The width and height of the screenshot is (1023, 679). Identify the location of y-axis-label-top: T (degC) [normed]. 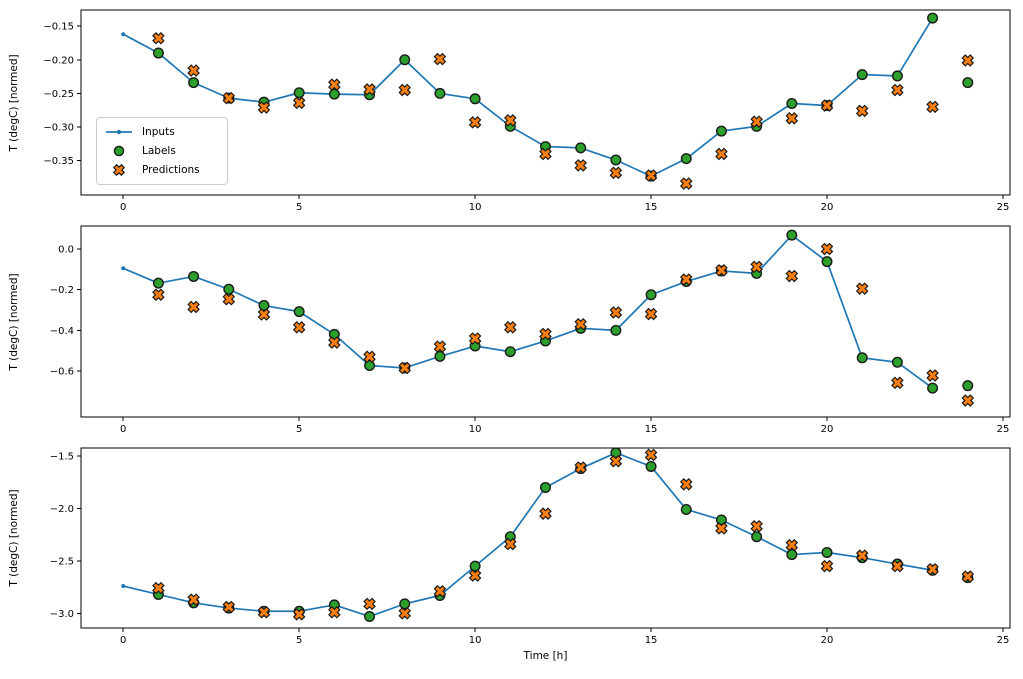
(14, 102).